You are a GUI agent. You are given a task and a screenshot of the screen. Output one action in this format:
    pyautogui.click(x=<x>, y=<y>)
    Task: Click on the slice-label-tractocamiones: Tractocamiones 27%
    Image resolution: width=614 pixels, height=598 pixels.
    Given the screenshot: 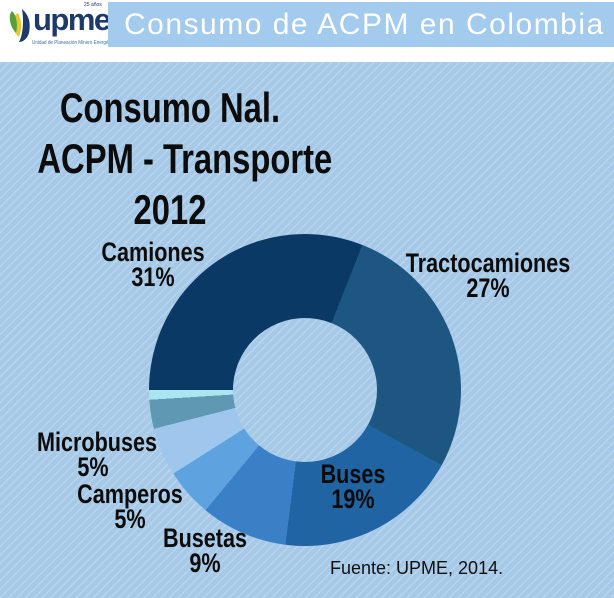 What is the action you would take?
    pyautogui.click(x=488, y=275)
    